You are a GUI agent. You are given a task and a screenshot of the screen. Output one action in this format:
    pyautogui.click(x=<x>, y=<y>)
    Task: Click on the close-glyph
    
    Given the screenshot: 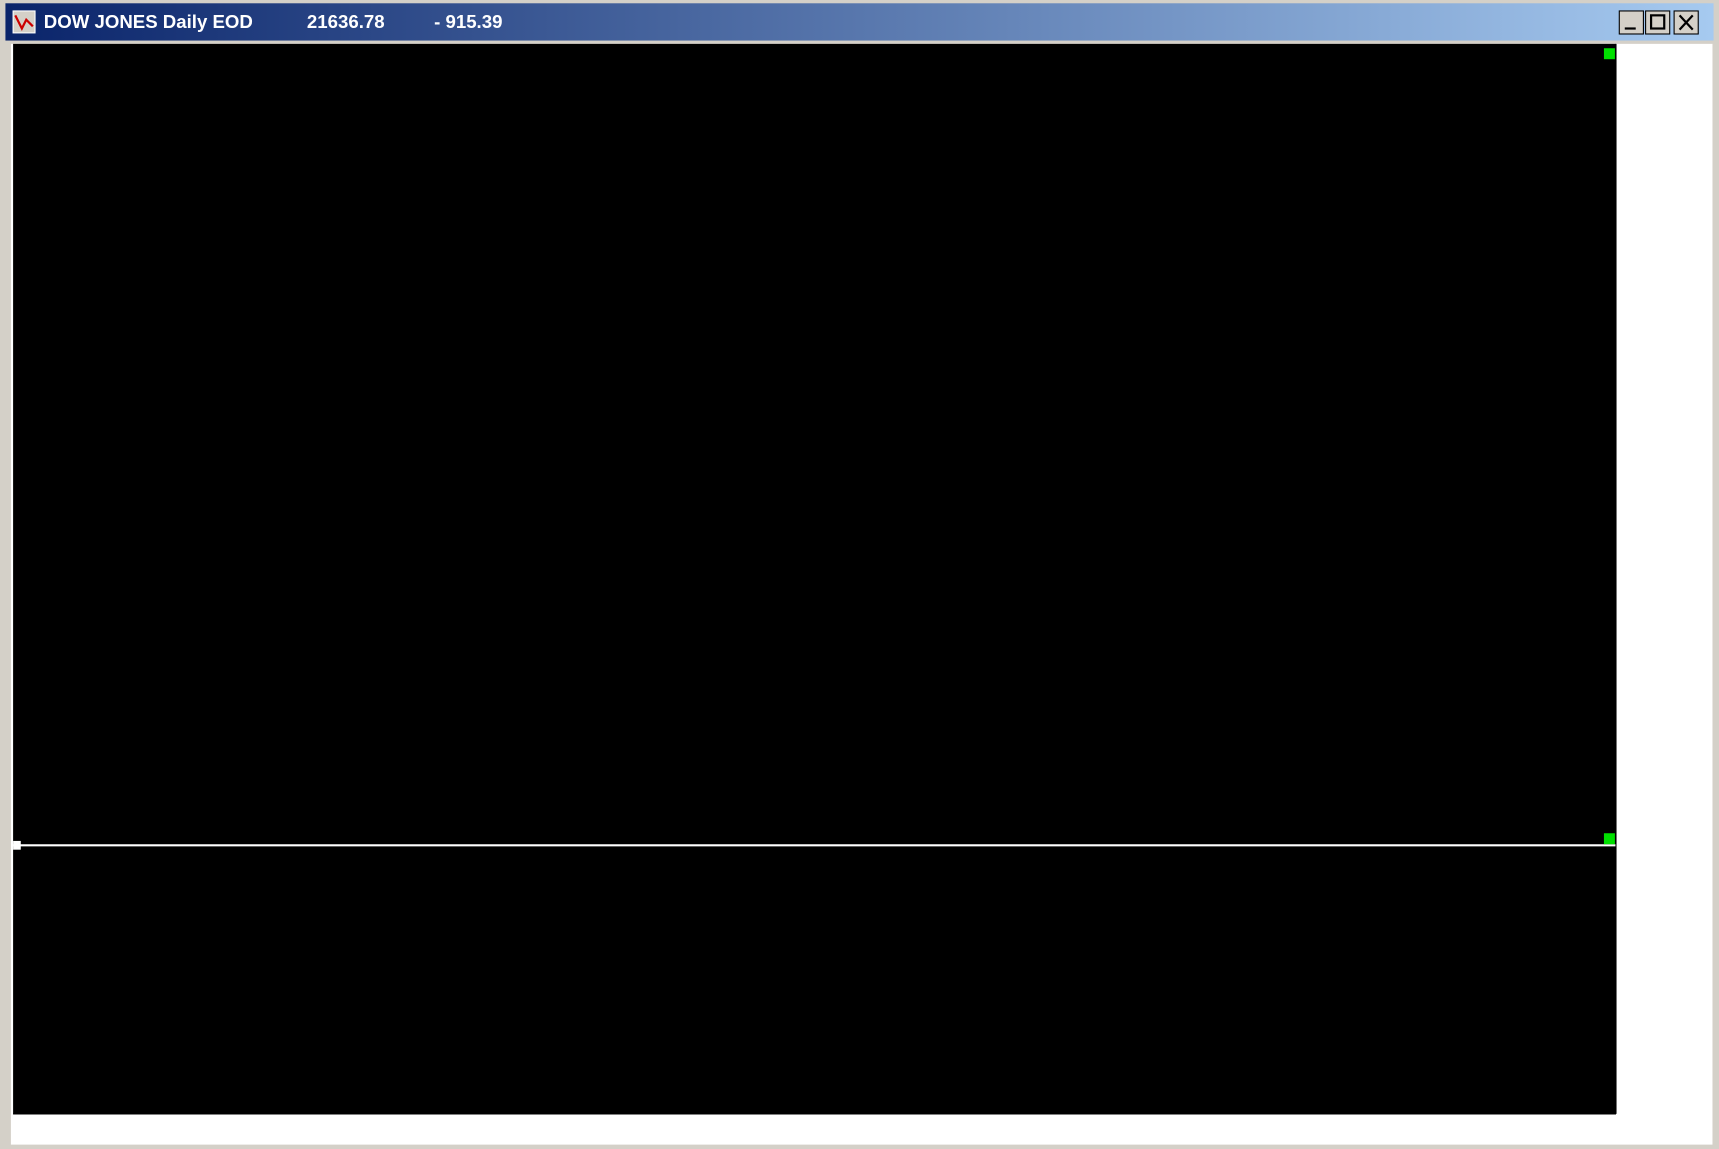 What is the action you would take?
    pyautogui.click(x=1686, y=22)
    